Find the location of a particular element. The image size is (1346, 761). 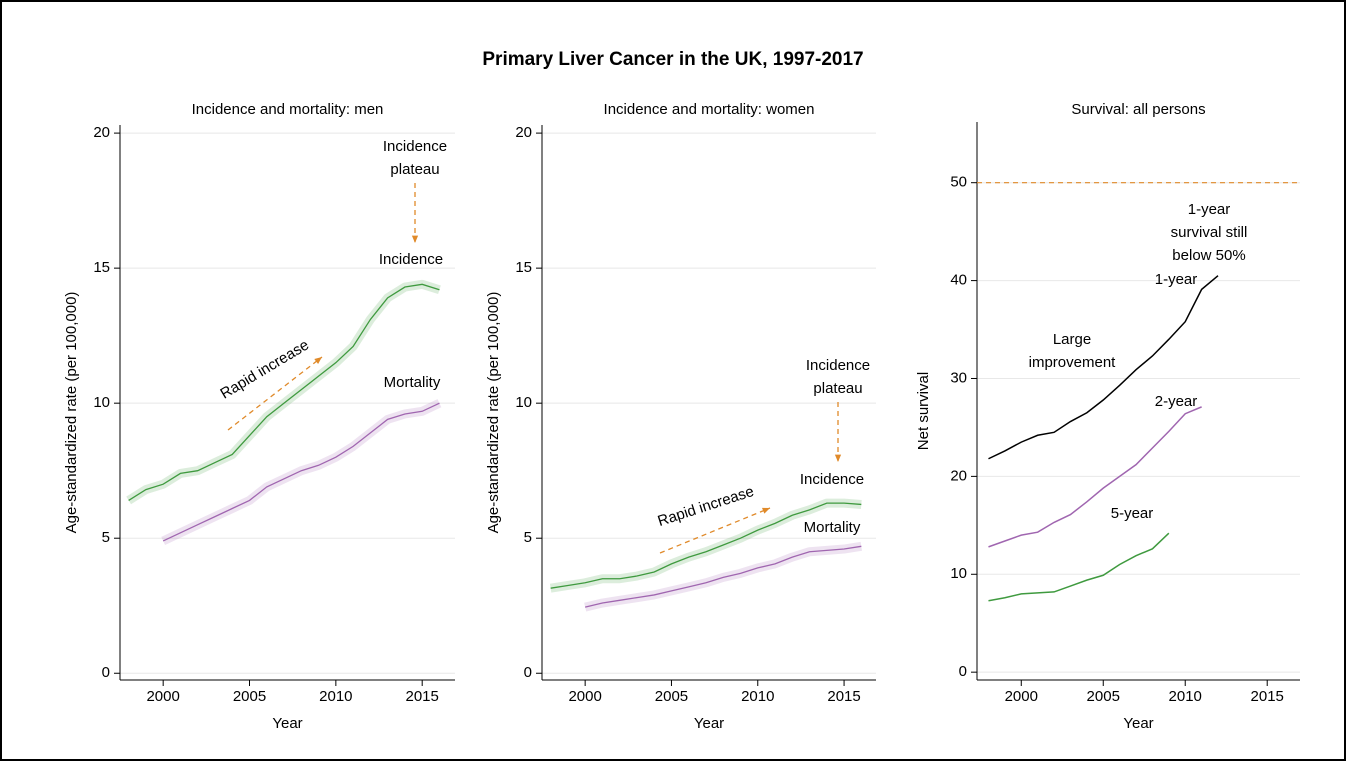

annotation: below 50% is located at coordinates (1208, 255).